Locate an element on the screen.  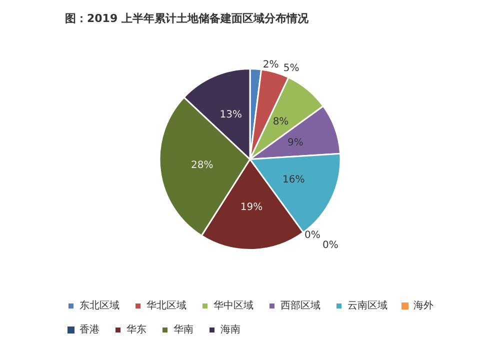
data-label: 9% is located at coordinates (295, 142).